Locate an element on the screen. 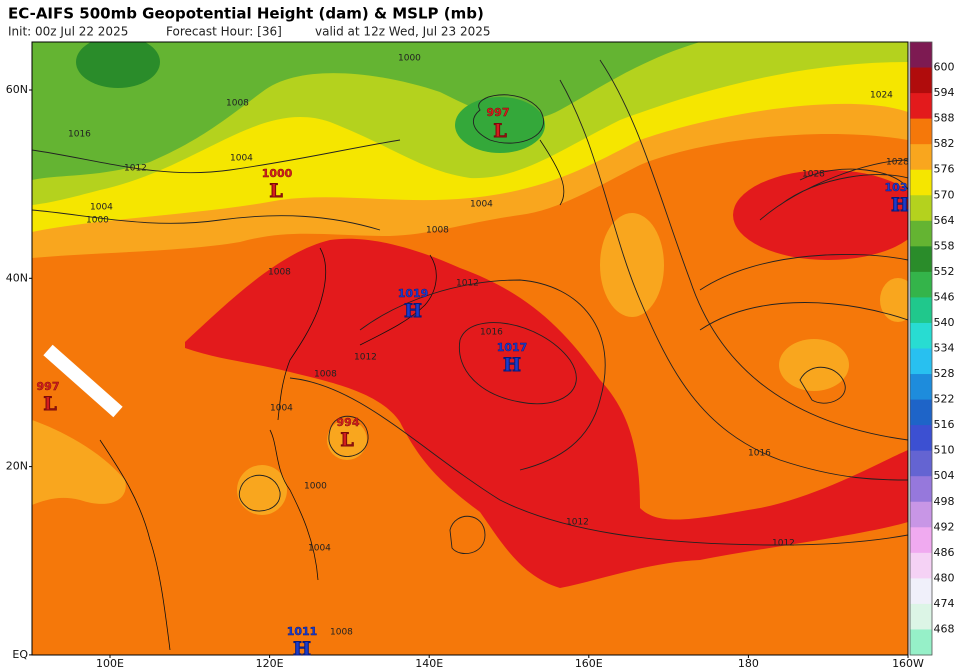 This screenshot has height=672, width=960. lon-label: 160W is located at coordinates (908, 663).